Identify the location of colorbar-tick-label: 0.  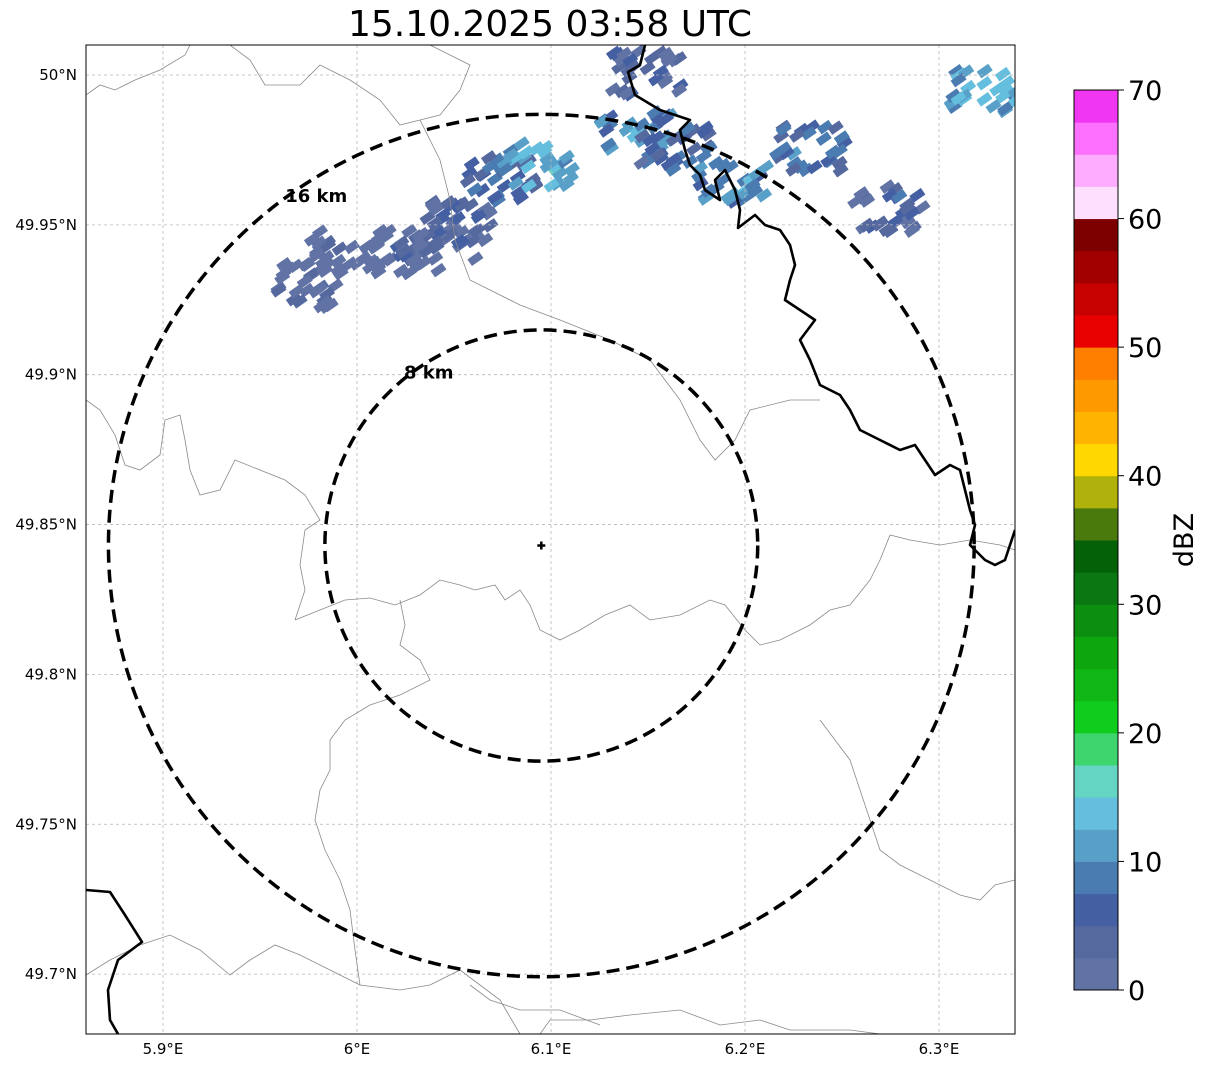
(1136, 991).